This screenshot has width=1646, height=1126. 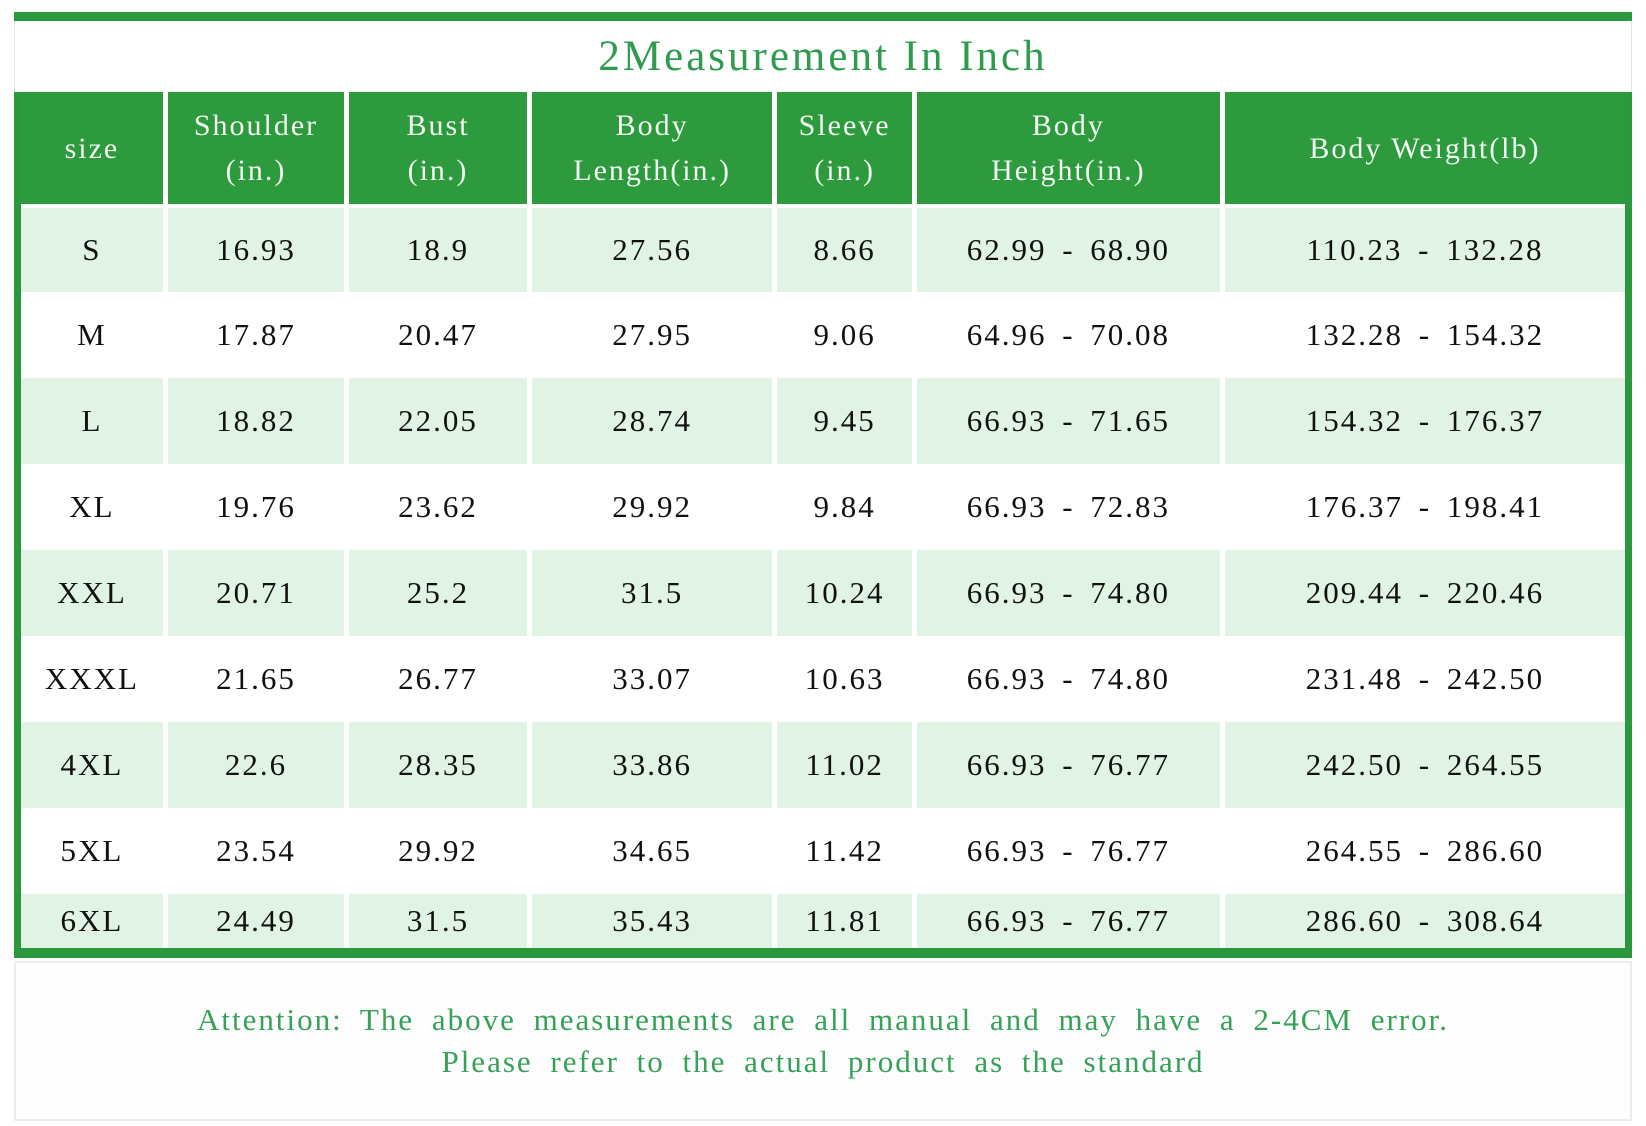 I want to click on cell-body_height: 66.93 - 71.65, so click(x=1069, y=421).